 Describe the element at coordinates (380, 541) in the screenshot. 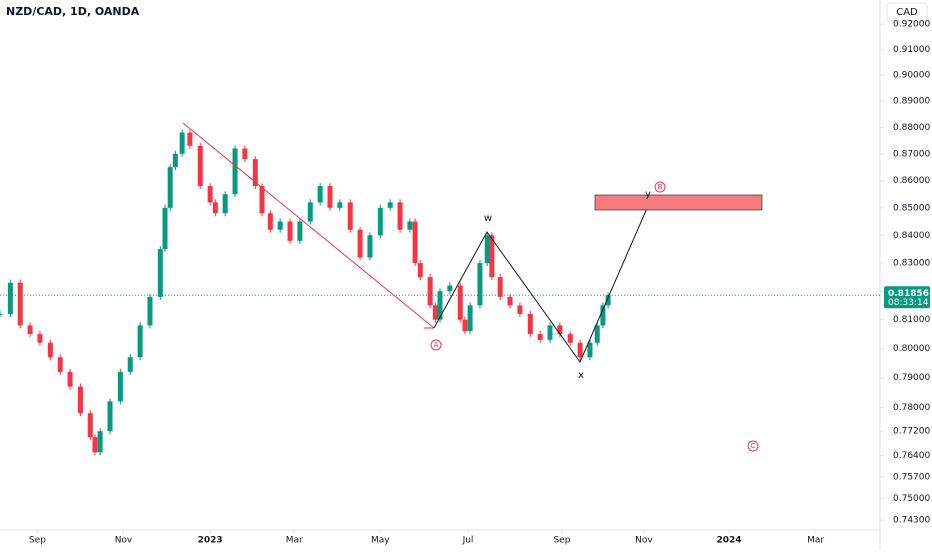

I see `x-tick-label: May` at that location.